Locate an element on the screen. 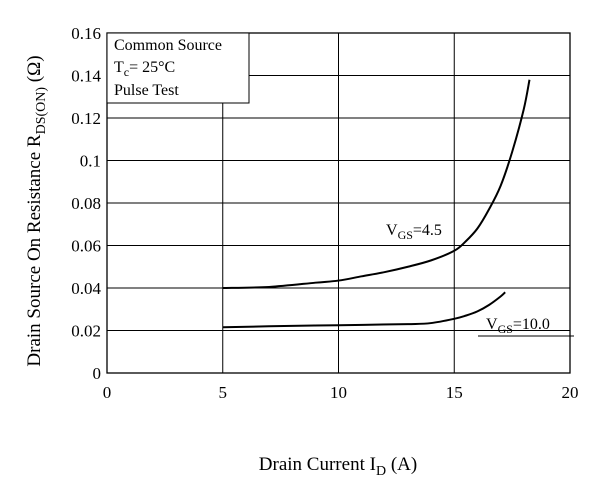 The image size is (593, 482). y-tick-label: 0.12 is located at coordinates (86, 118).